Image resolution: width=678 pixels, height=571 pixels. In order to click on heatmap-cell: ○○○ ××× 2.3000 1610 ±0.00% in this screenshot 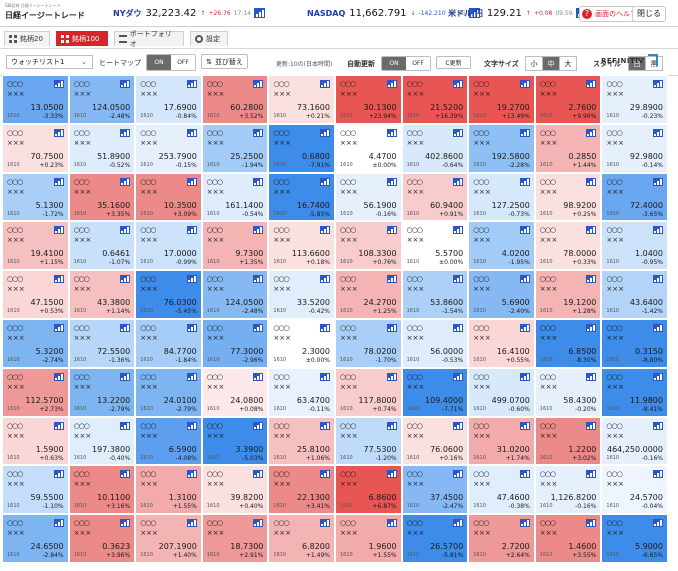, I will do `click(301, 343)`.